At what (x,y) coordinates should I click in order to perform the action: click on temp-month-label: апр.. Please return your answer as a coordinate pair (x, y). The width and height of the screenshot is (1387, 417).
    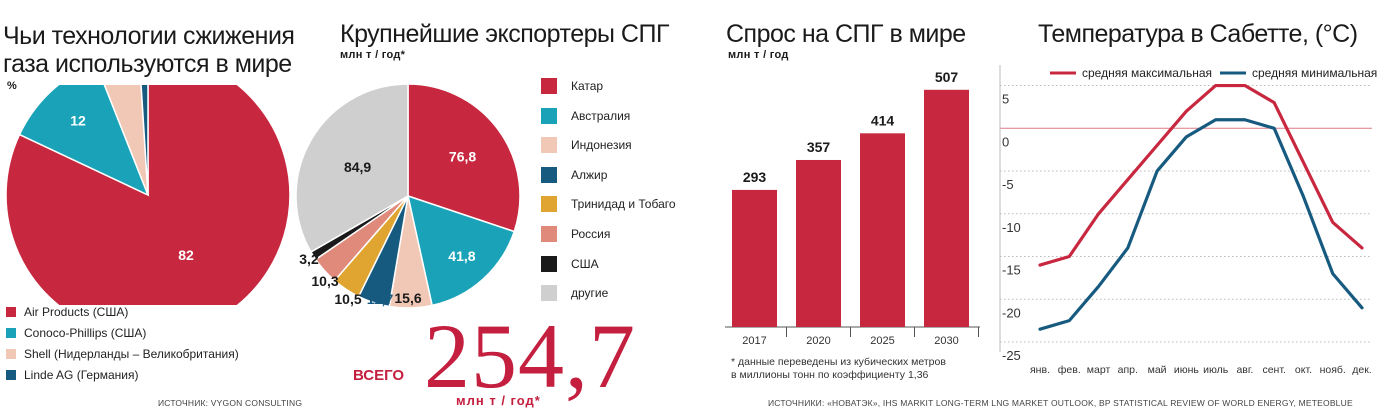
    Looking at the image, I should click on (1128, 370).